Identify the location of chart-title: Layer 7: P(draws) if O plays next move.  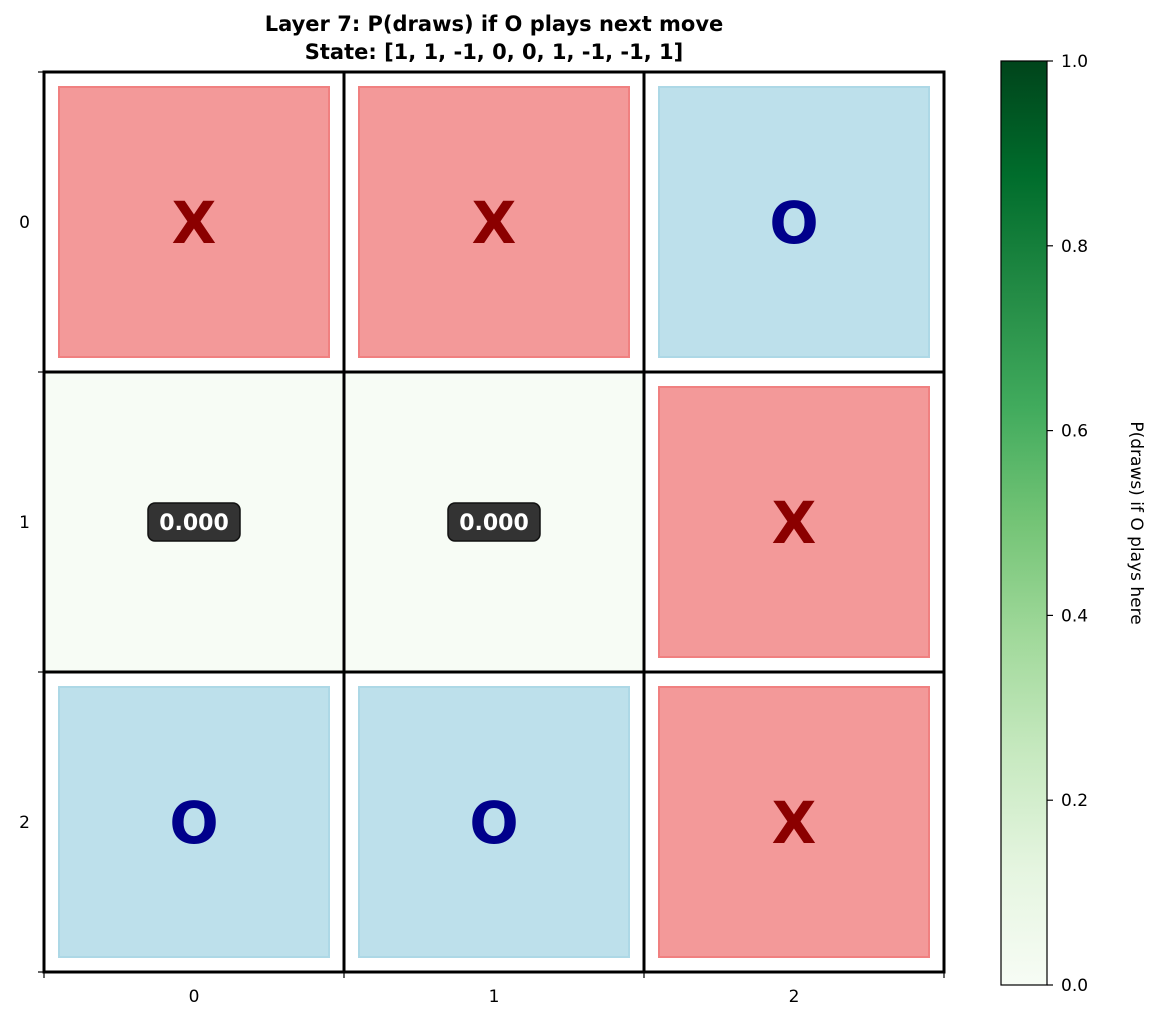
(494, 24).